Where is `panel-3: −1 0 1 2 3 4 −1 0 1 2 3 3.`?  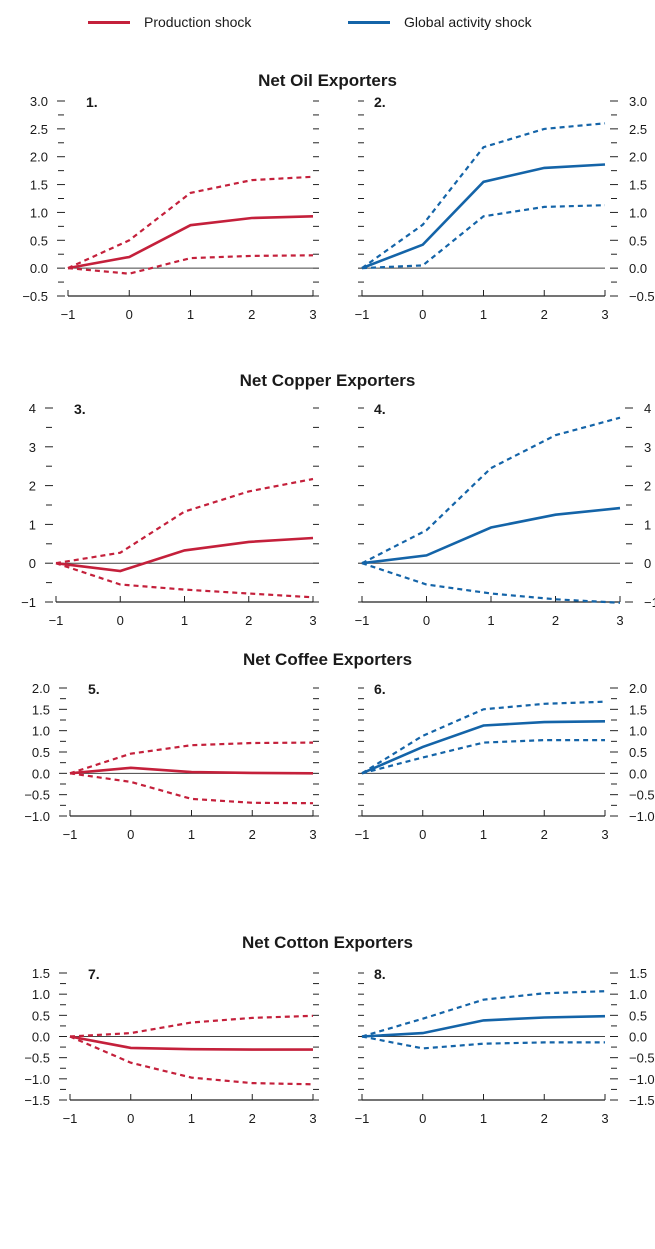 panel-3: −1 0 1 2 3 4 −1 0 1 2 3 3. is located at coordinates (170, 514).